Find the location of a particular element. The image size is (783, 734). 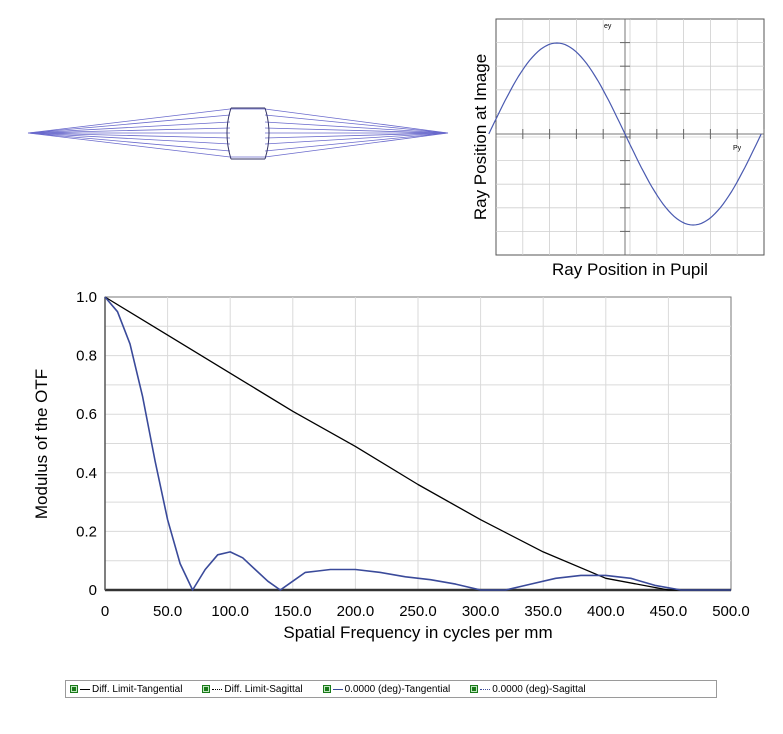

legend-item-diff-limit-sagittal: Diff. Limit-Sagittal is located at coordinates (252, 689).